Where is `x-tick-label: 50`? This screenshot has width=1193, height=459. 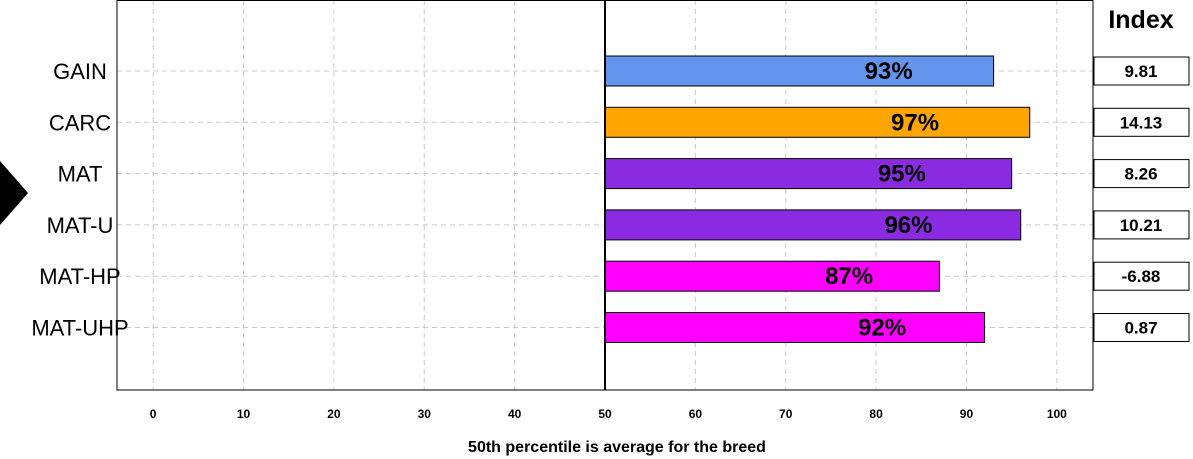
x-tick-label: 50 is located at coordinates (605, 414).